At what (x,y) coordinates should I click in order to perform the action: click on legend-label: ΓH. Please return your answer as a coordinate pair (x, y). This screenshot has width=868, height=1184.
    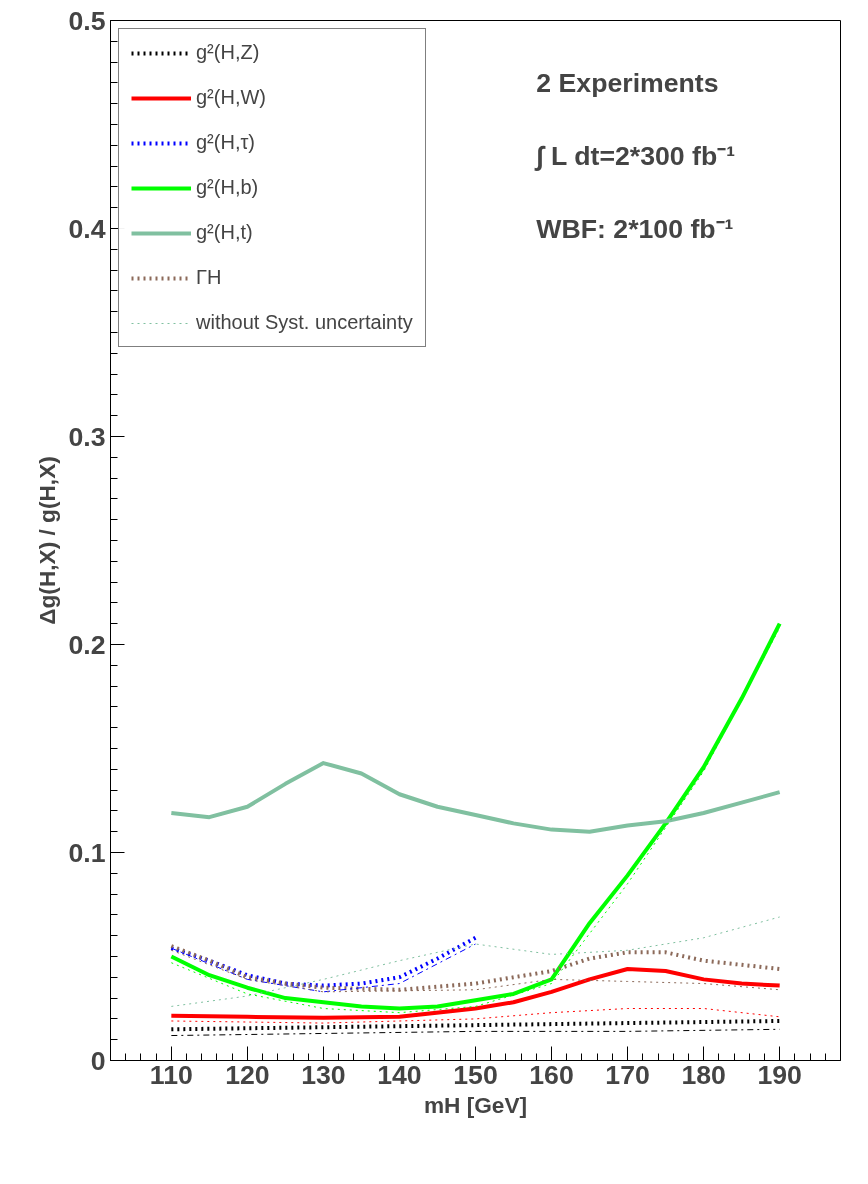
    Looking at the image, I should click on (209, 277).